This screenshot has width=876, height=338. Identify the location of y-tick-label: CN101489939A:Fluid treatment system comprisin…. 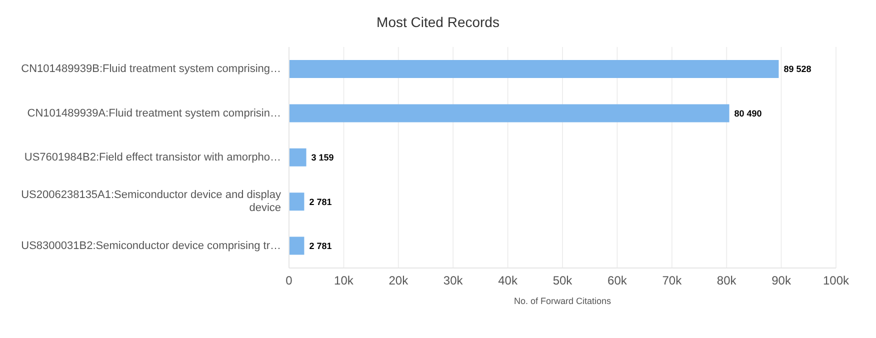
(154, 113).